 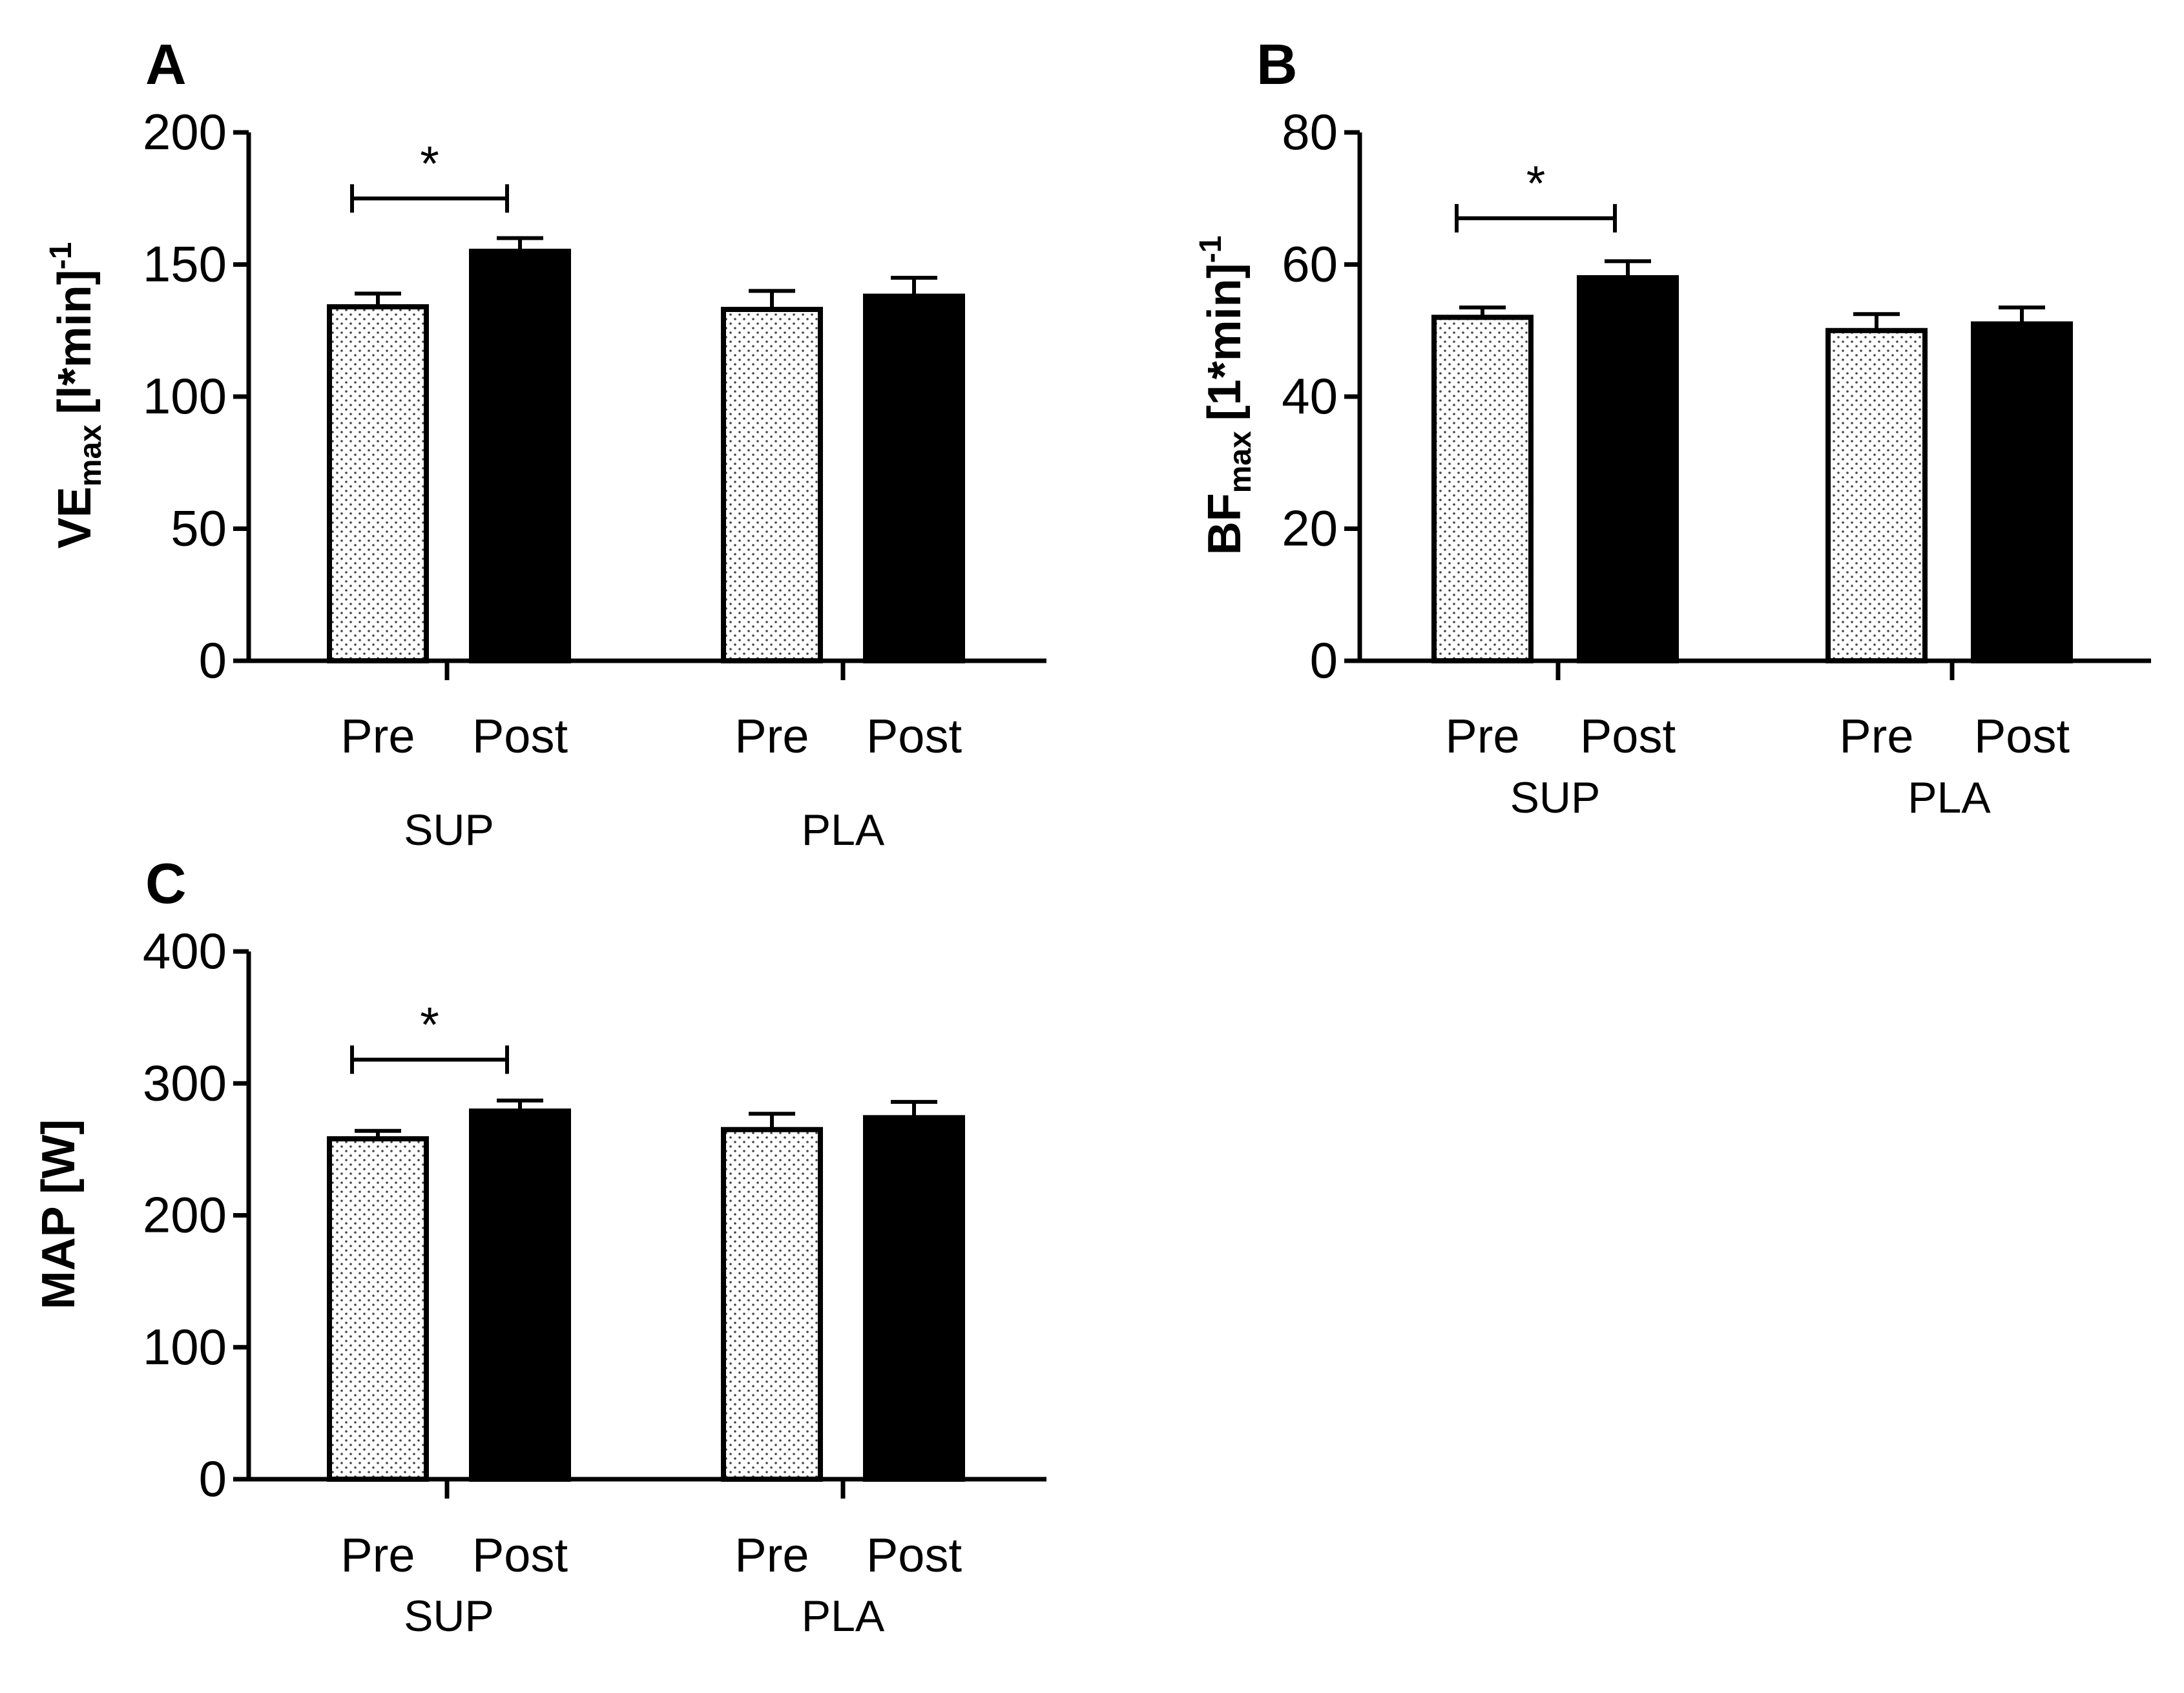 I want to click on panel-a-y-tick-label: 100, so click(x=185, y=396).